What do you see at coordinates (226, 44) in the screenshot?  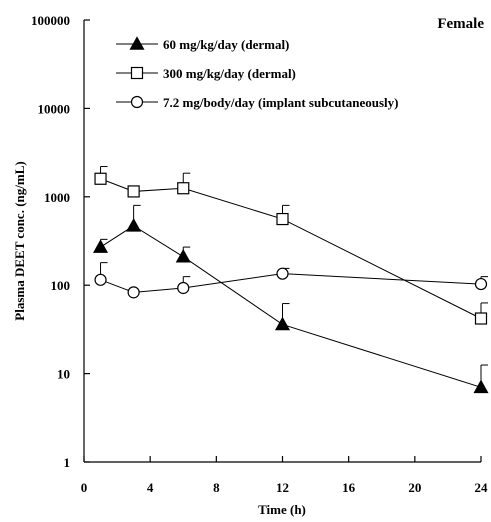 I see `legend-label: 60 mg/kg/day (dermal)` at bounding box center [226, 44].